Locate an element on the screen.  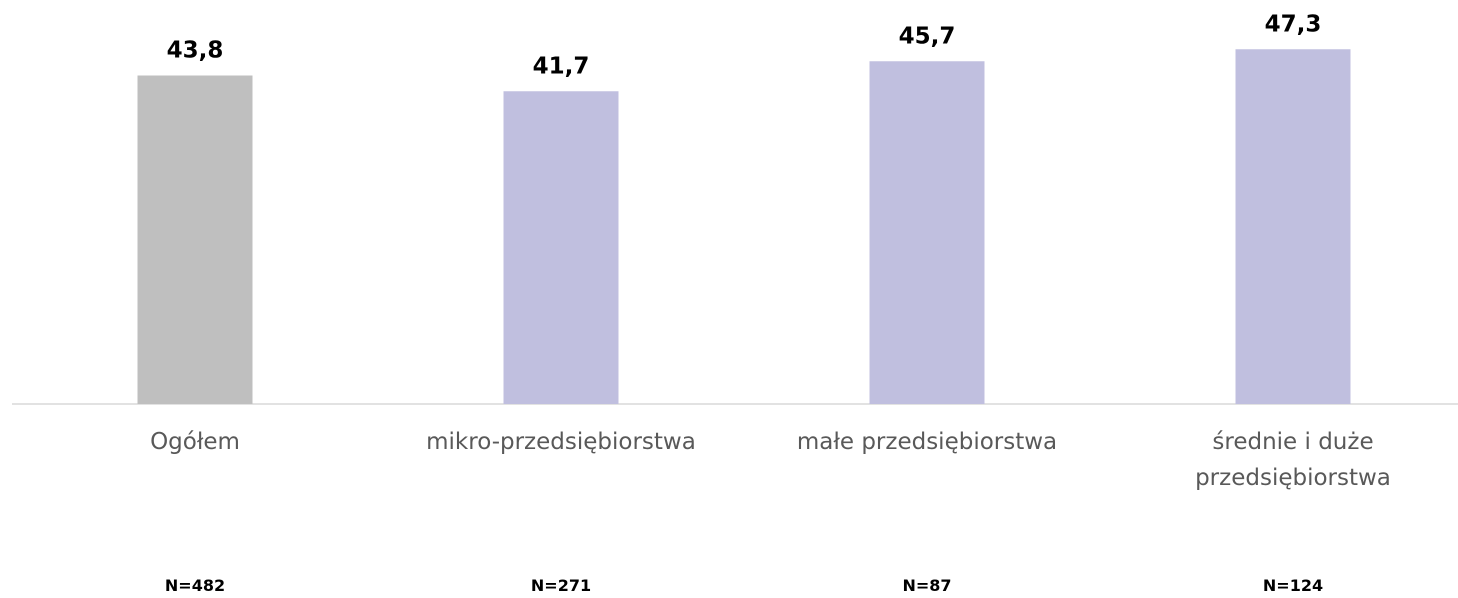
x-tick-label: średnie i duże przedsiębiorstwa is located at coordinates (1293, 460).